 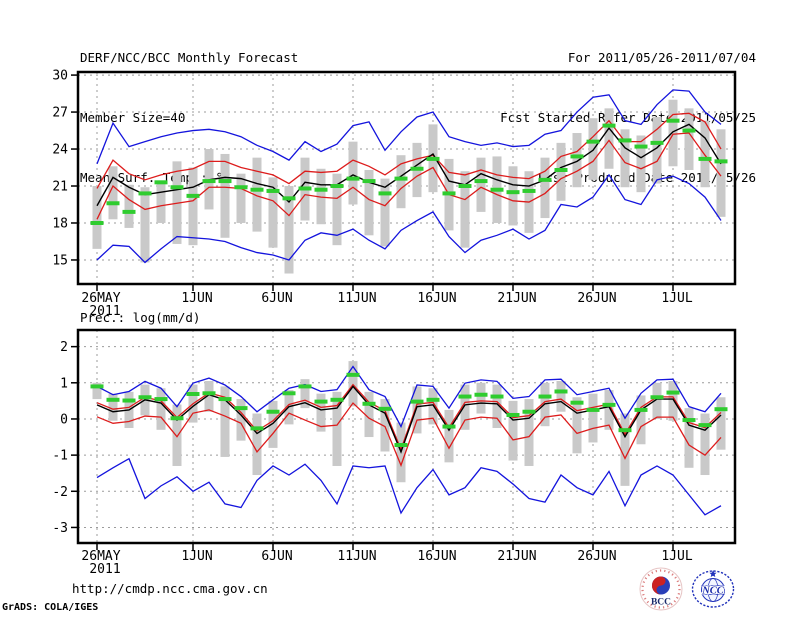 What do you see at coordinates (64, 347) in the screenshot?
I see `axis-tick-label: 2` at bounding box center [64, 347].